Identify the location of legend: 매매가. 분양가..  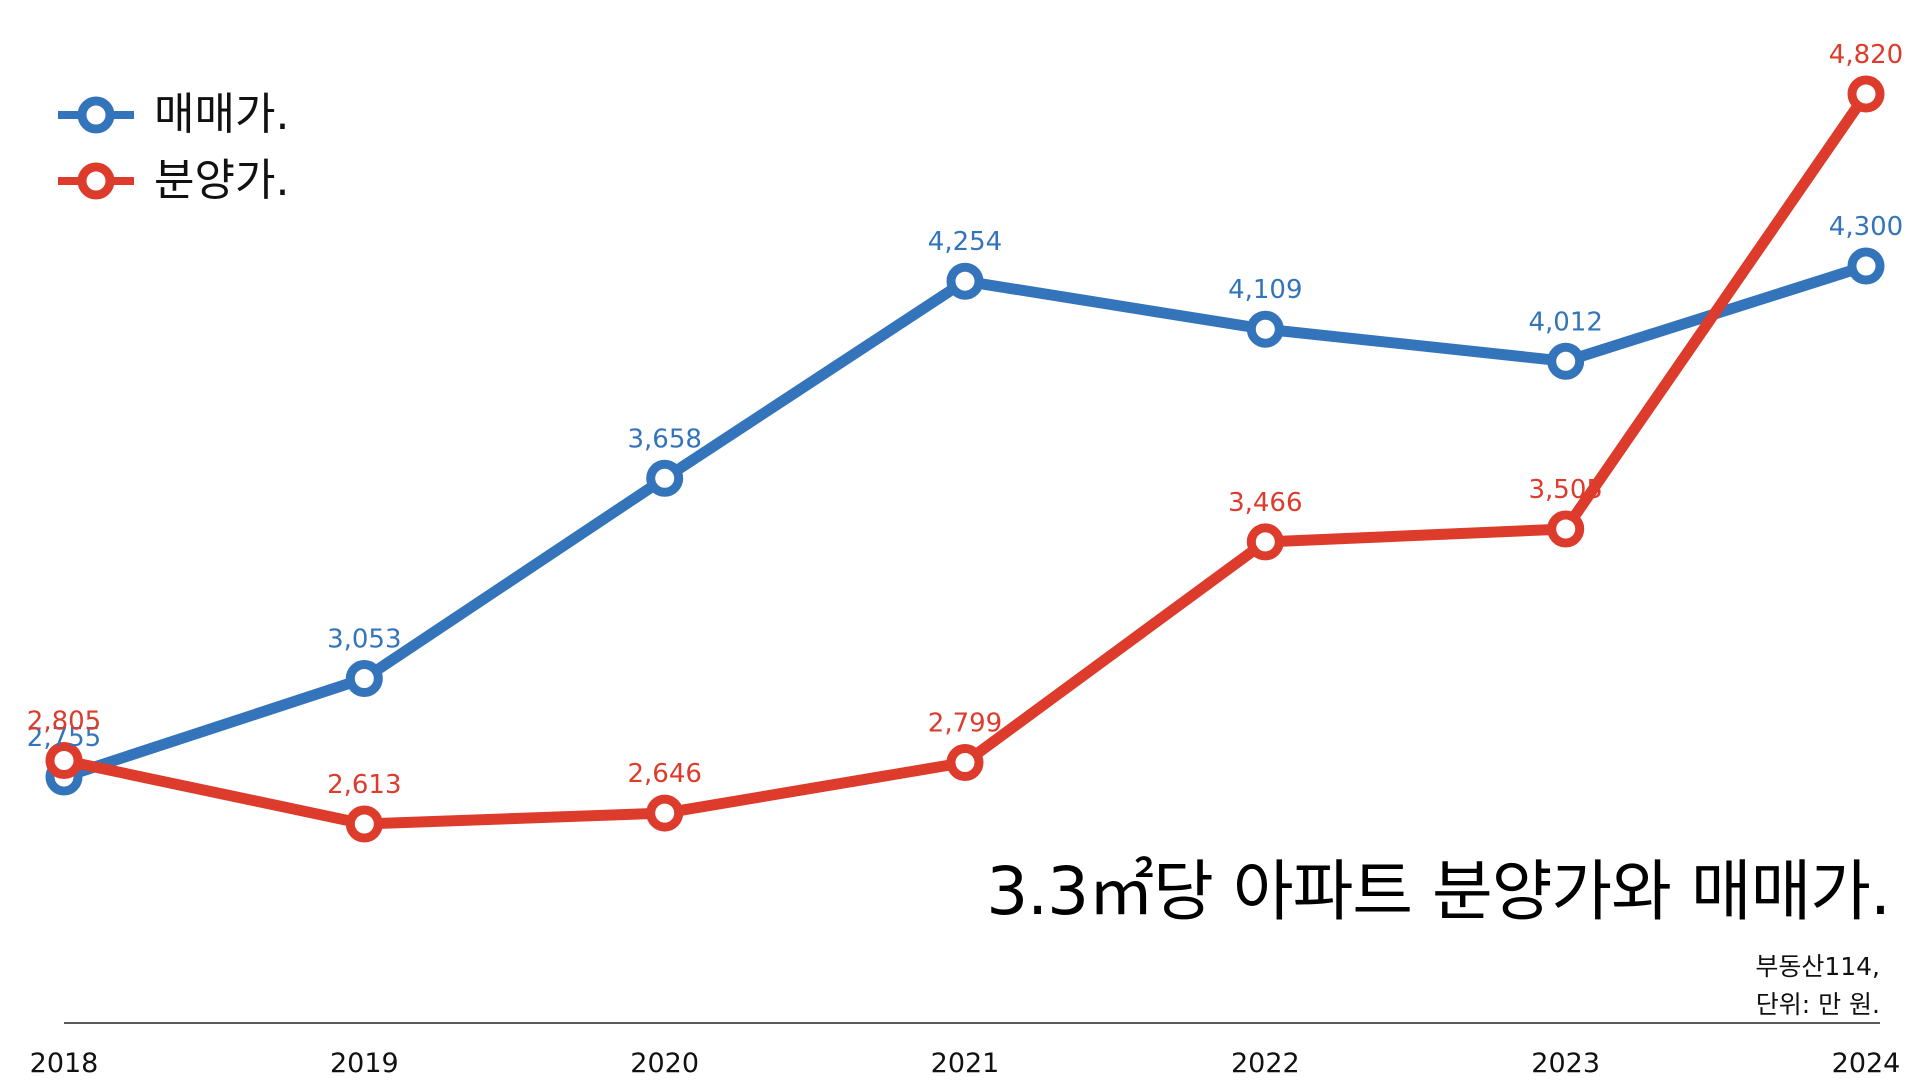
(170, 148).